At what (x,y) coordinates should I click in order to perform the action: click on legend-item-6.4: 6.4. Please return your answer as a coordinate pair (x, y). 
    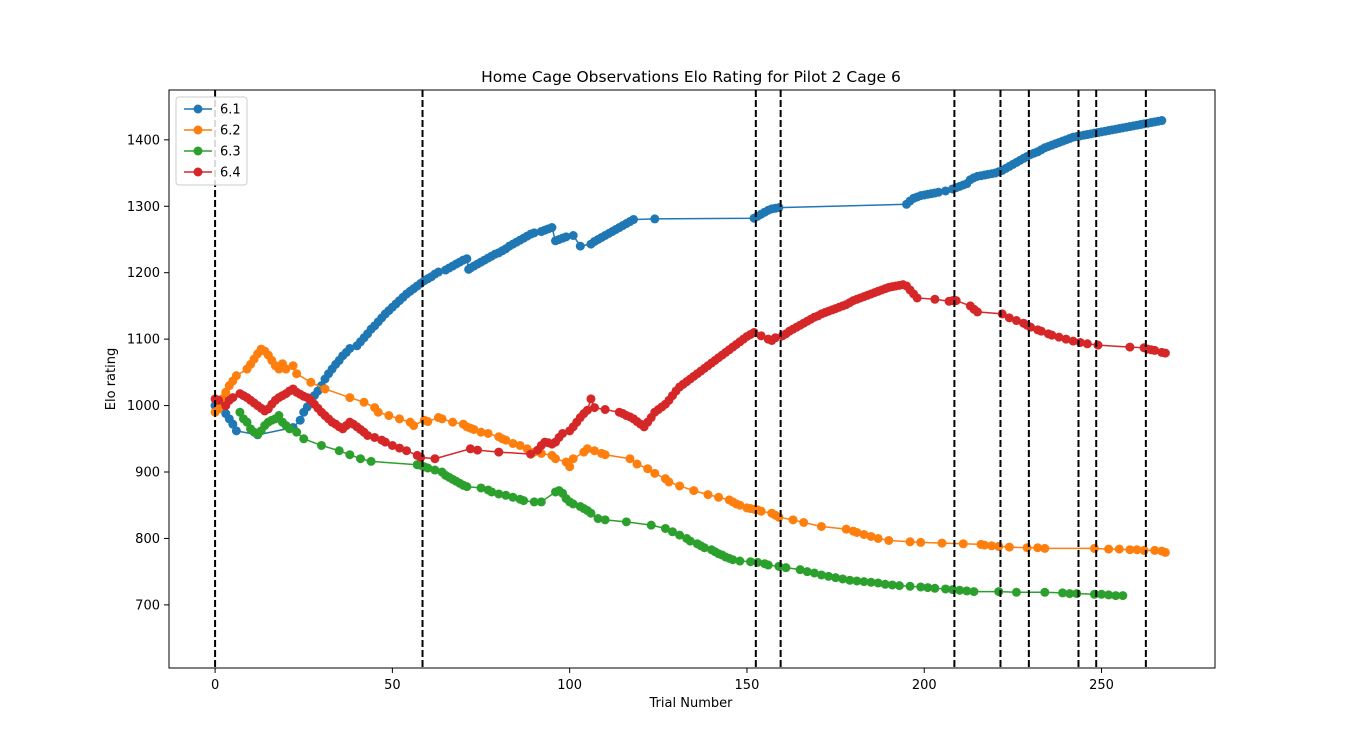
    Looking at the image, I should click on (212, 173).